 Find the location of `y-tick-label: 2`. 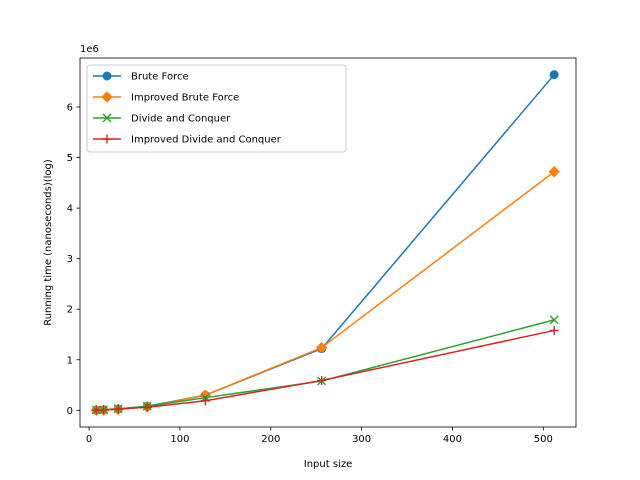

y-tick-label: 2 is located at coordinates (70, 310).